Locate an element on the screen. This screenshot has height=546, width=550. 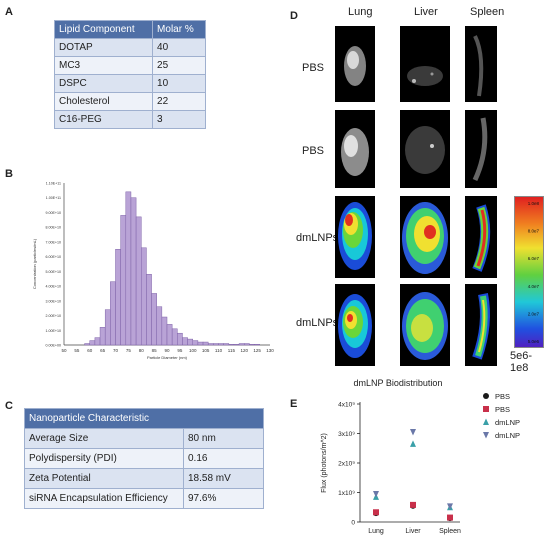
column-label-spleen: Spleen is located at coordinates (487, 12).